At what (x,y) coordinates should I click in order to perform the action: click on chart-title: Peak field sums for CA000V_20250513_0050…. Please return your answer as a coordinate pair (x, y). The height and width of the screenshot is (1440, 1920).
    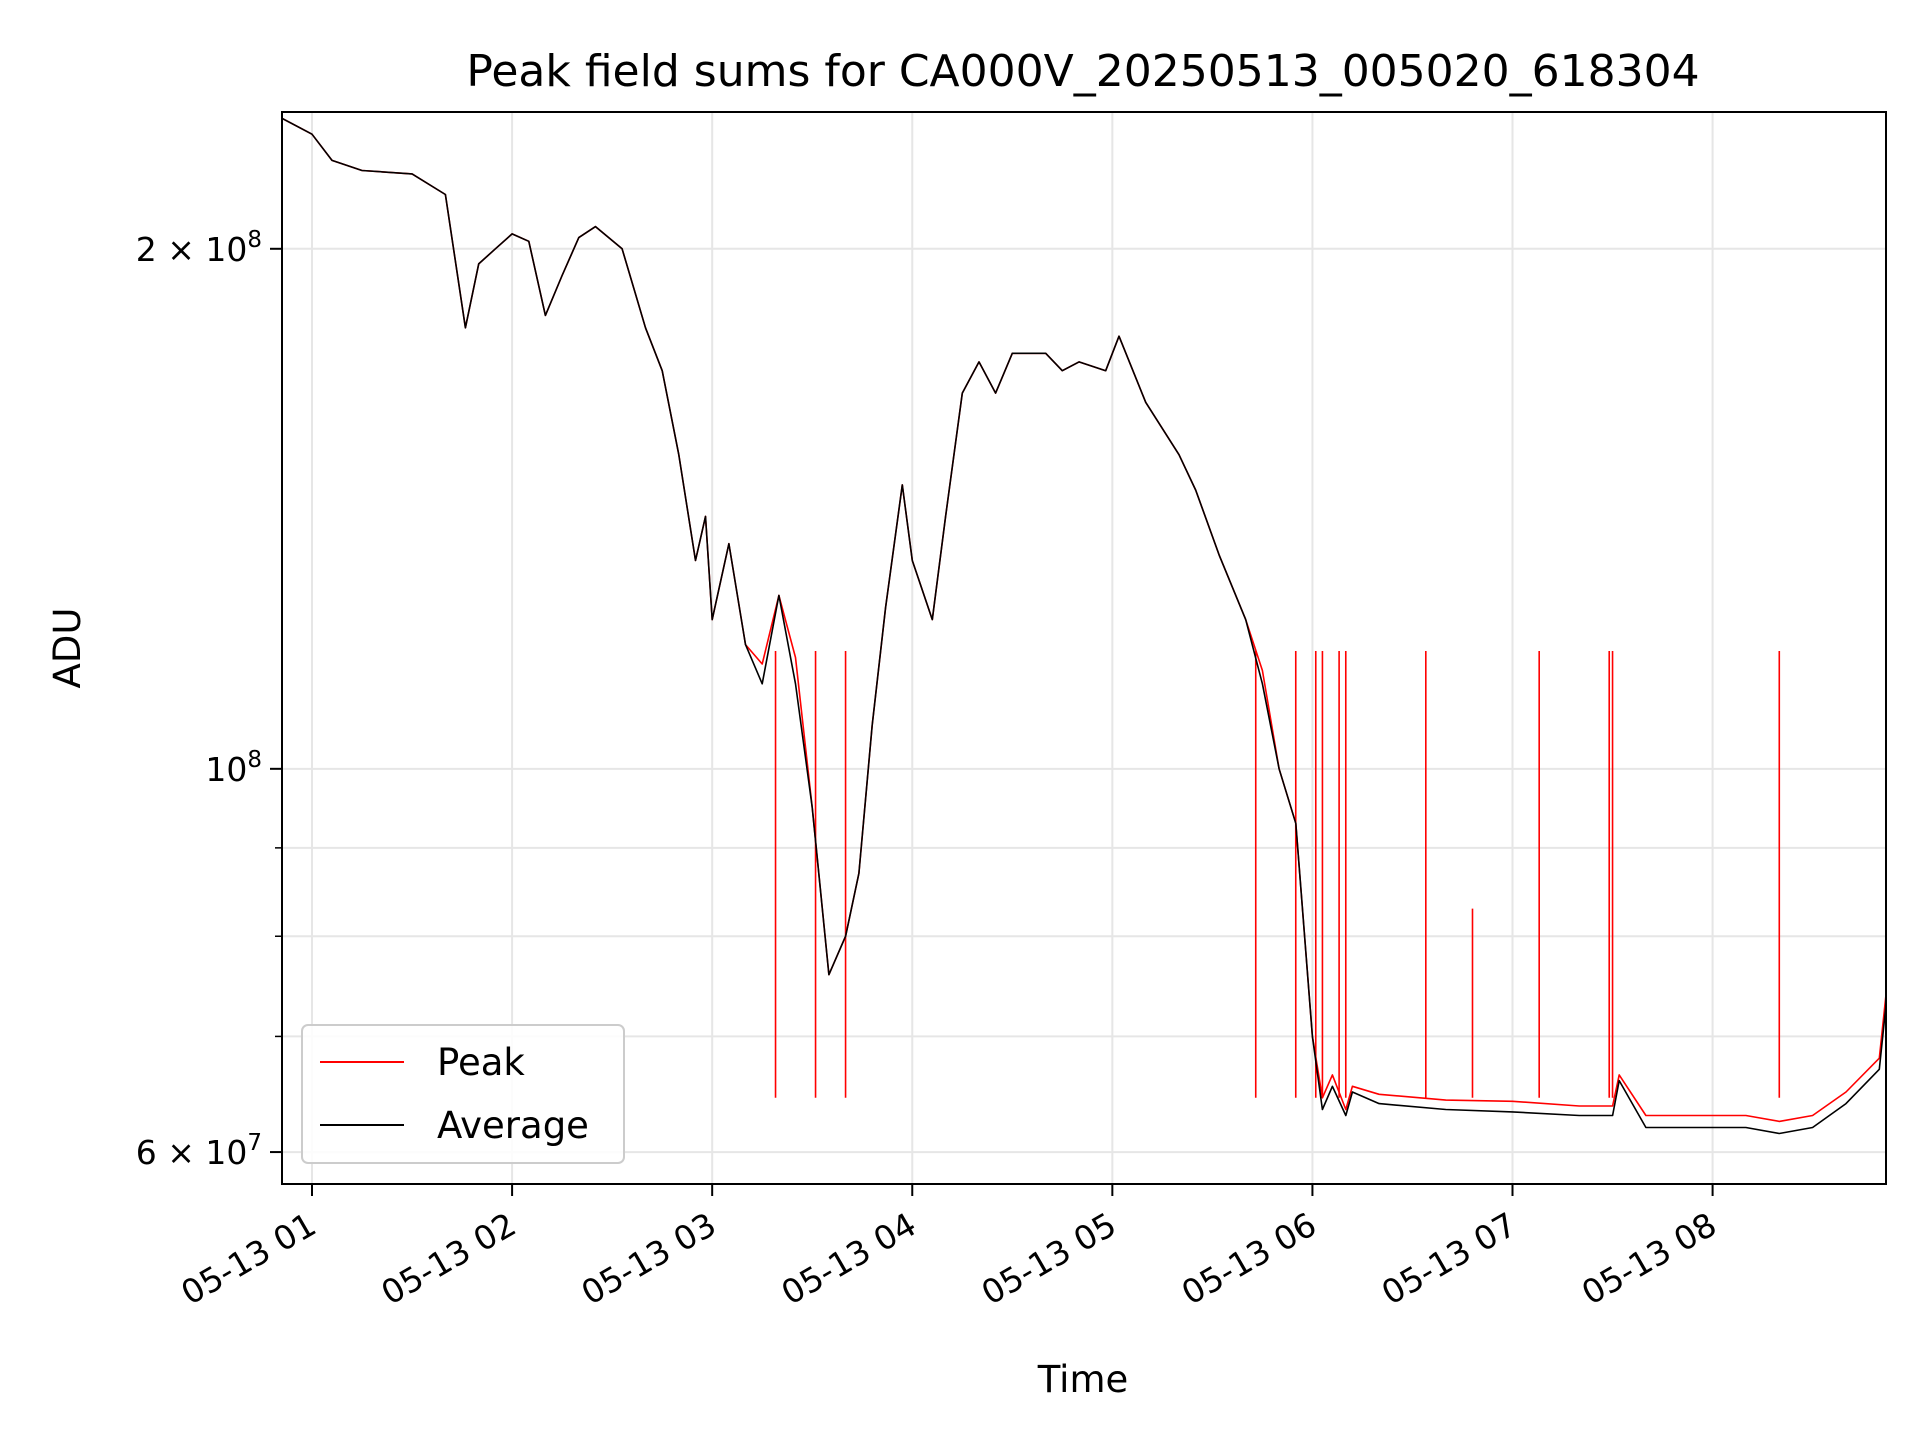
    Looking at the image, I should click on (1082, 71).